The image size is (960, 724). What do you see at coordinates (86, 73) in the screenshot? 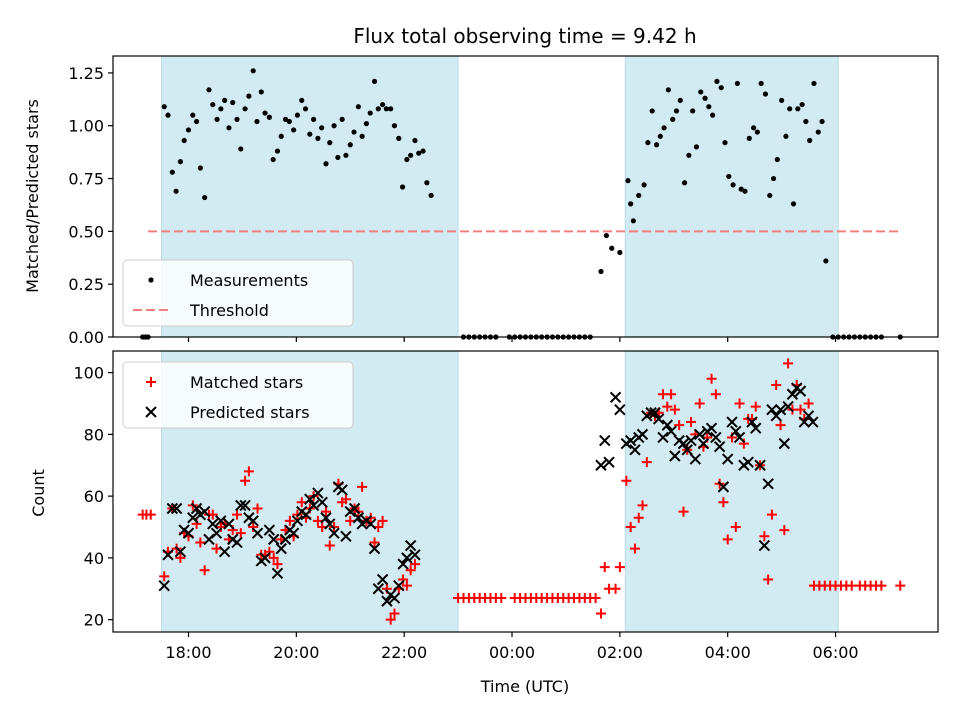
I see `y-tick-label: 1.25` at bounding box center [86, 73].